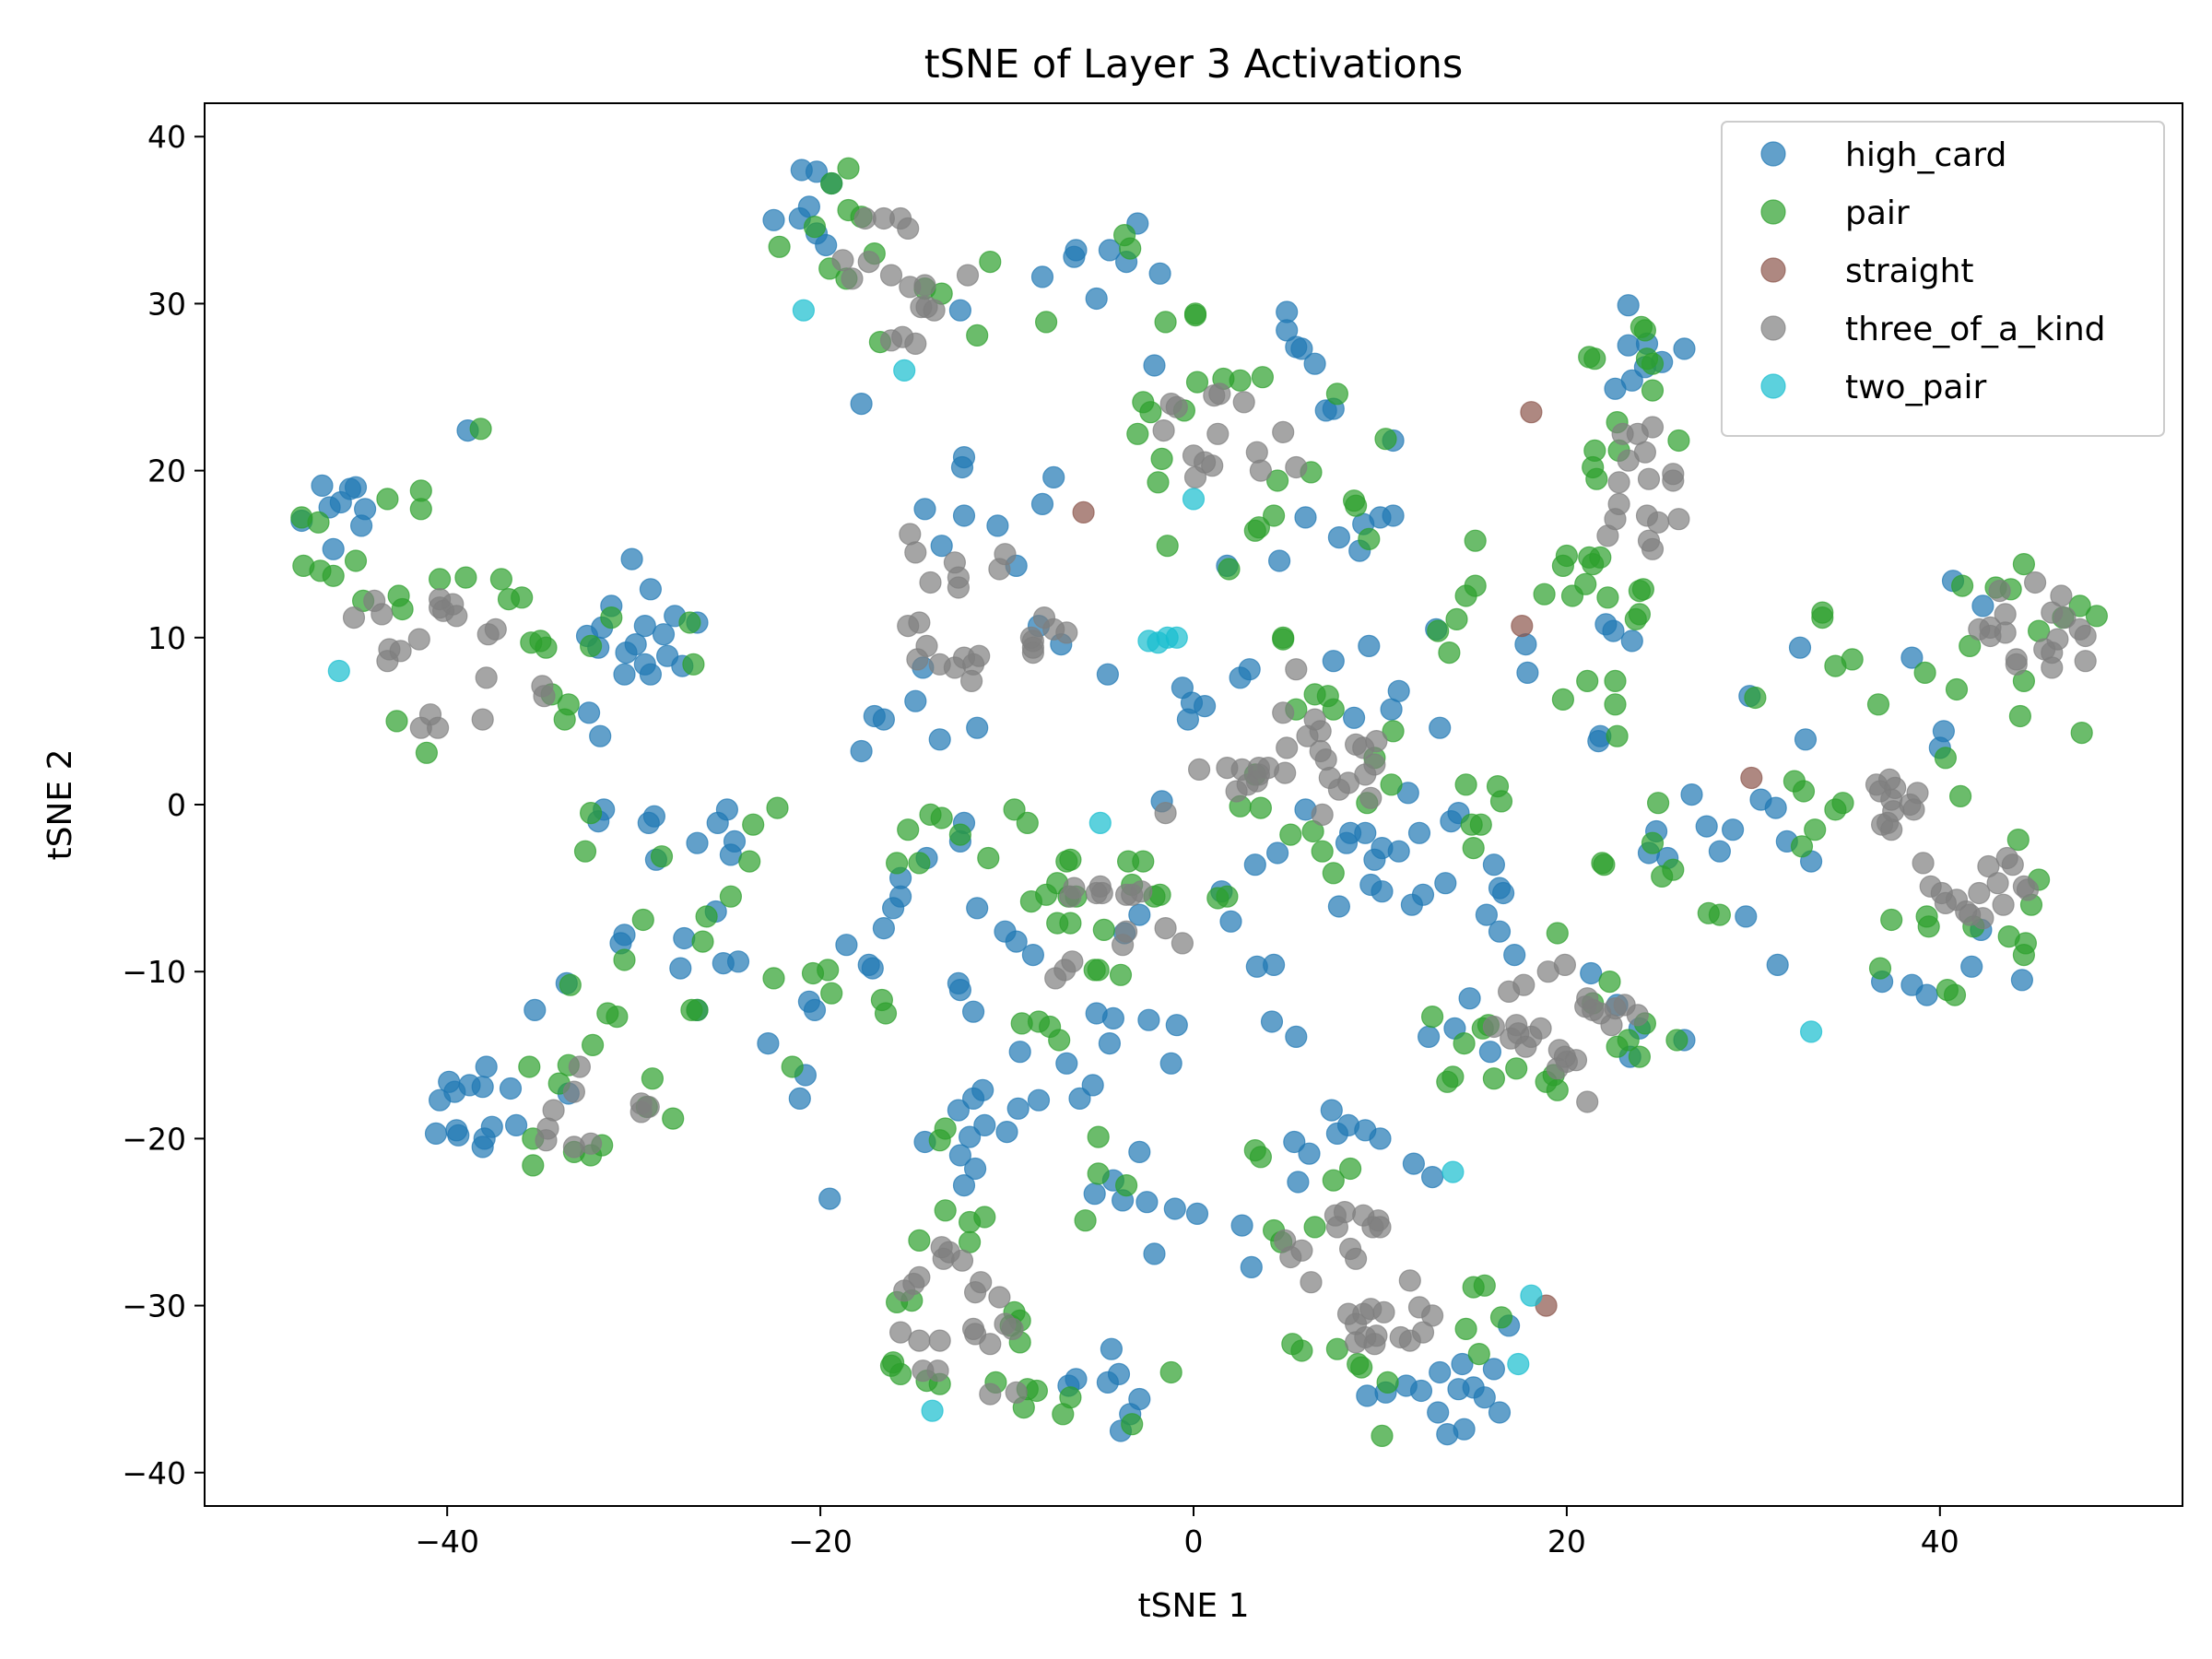  I want to click on point-straight, so click(1522, 626).